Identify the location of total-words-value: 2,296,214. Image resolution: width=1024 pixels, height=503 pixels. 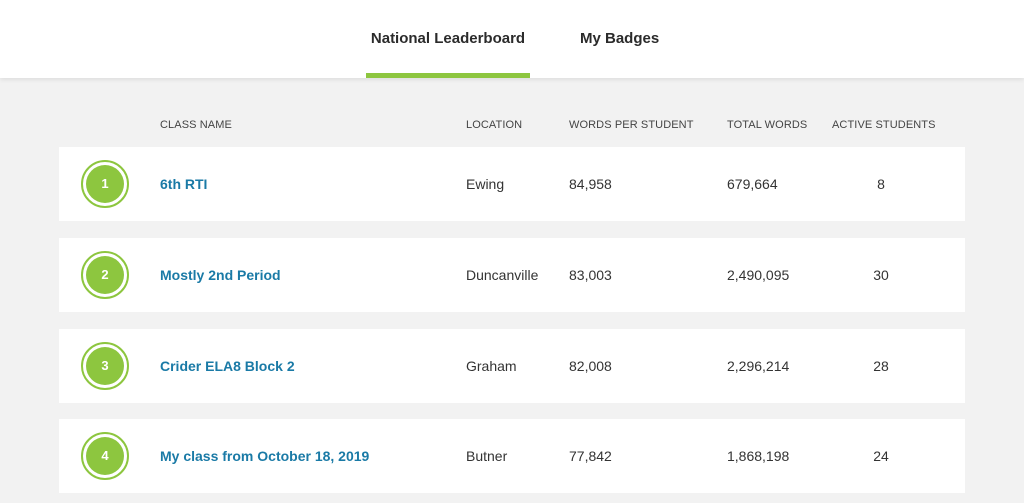
(758, 366).